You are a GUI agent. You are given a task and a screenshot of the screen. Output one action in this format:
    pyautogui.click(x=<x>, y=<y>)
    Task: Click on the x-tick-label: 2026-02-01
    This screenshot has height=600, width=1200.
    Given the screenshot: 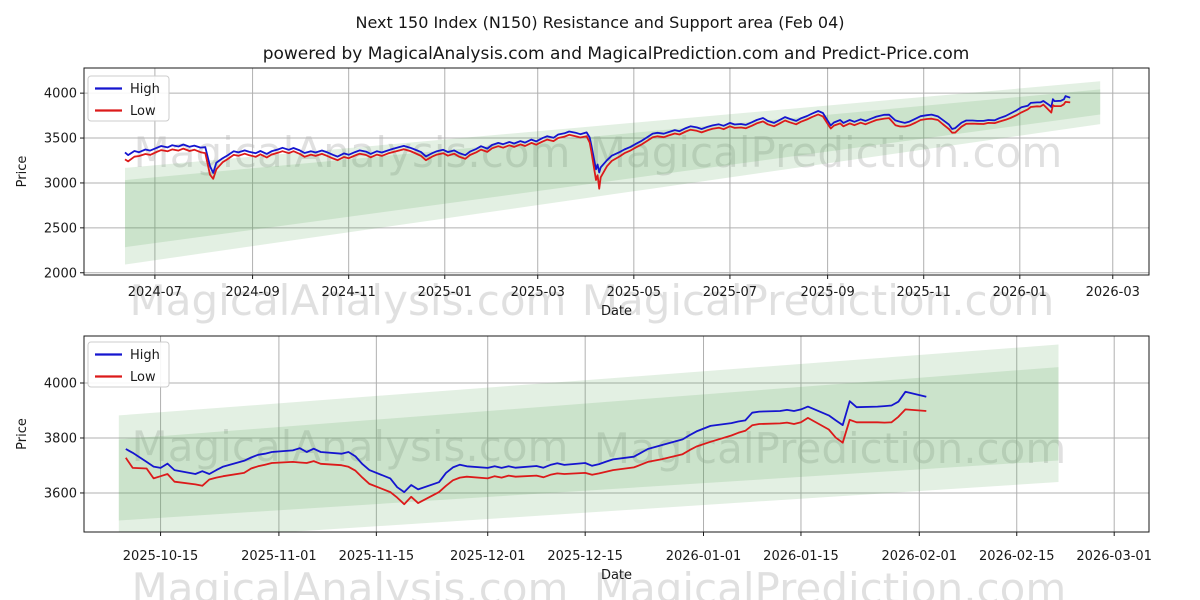 What is the action you would take?
    pyautogui.click(x=920, y=556)
    